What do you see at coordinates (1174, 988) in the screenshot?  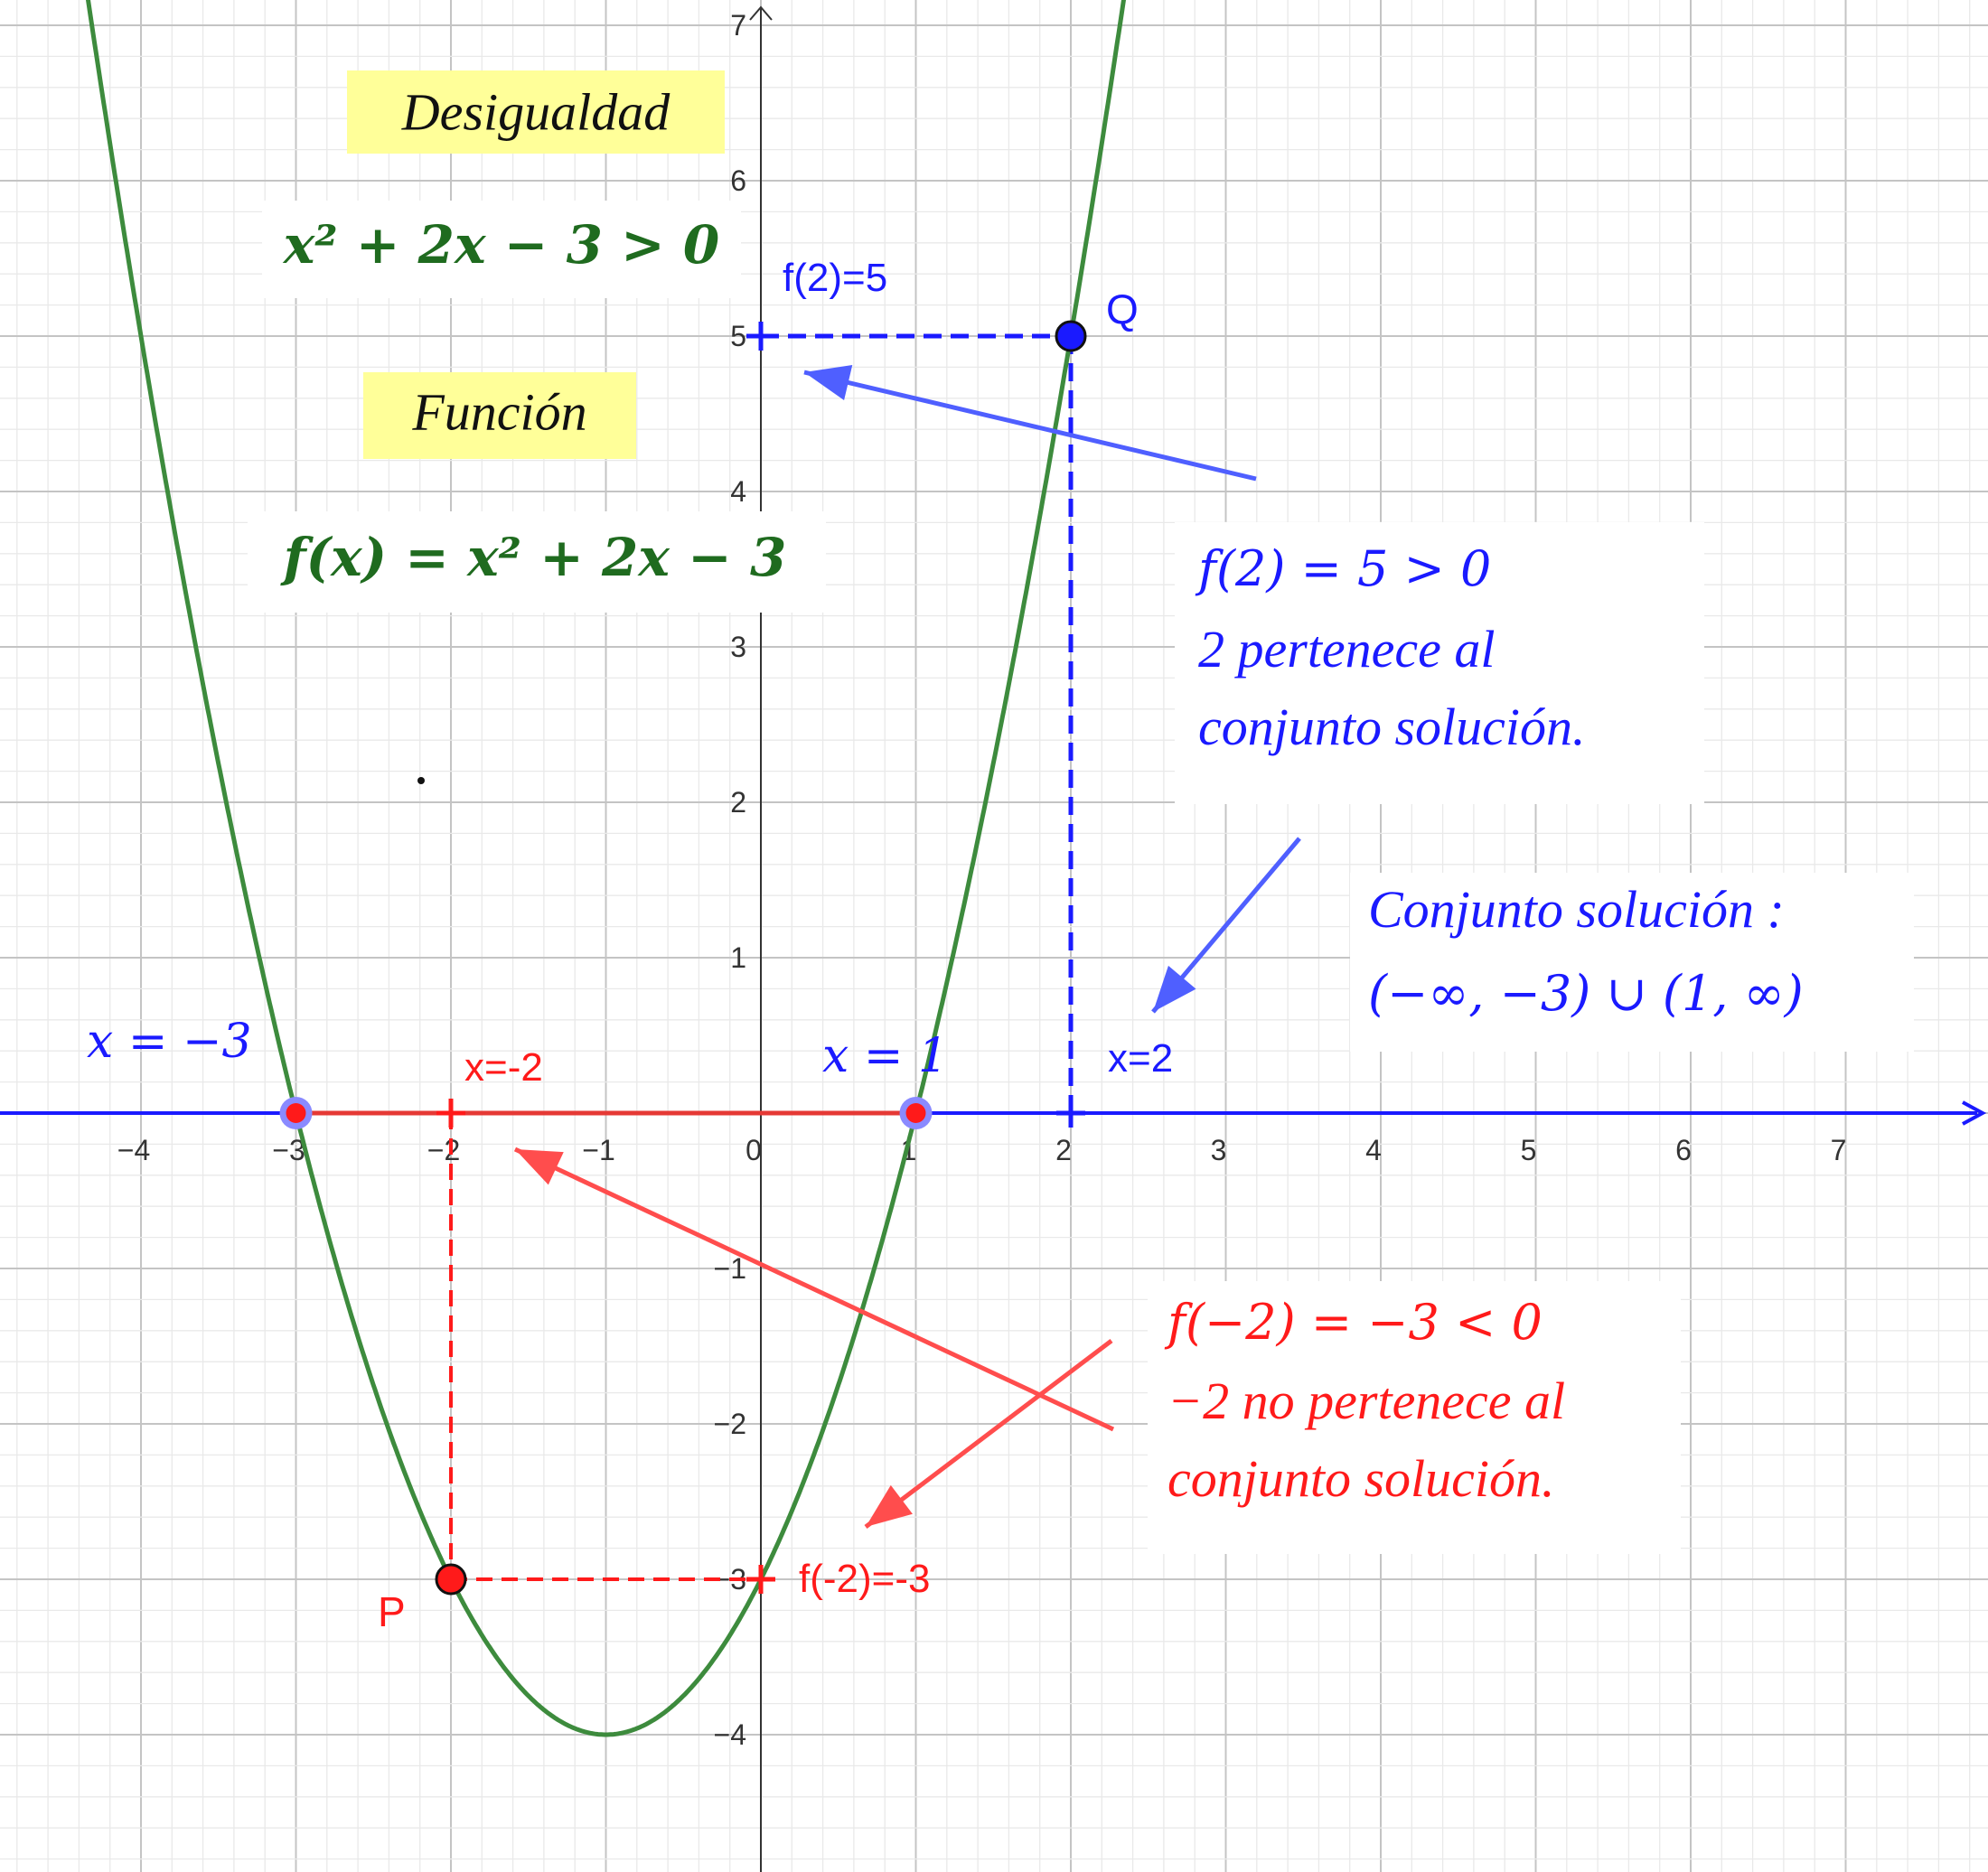 I see `arrow-to-x2-head` at bounding box center [1174, 988].